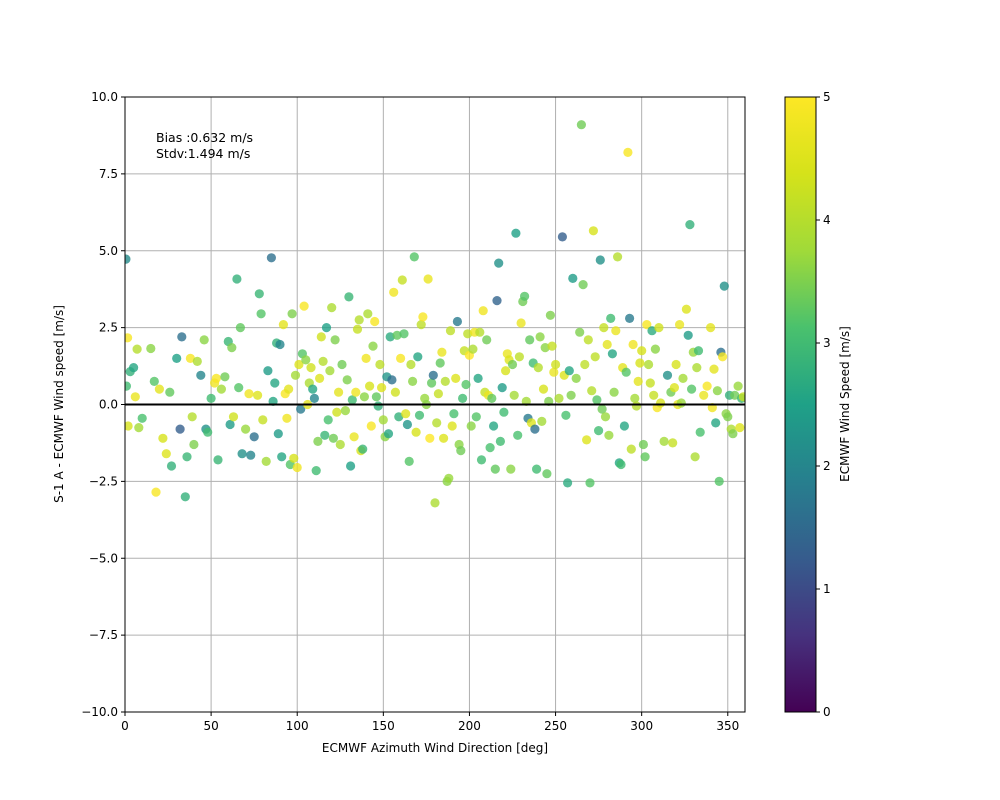 Image resolution: width=1000 pixels, height=800 pixels. I want to click on colorbar-gradient, so click(800, 404).